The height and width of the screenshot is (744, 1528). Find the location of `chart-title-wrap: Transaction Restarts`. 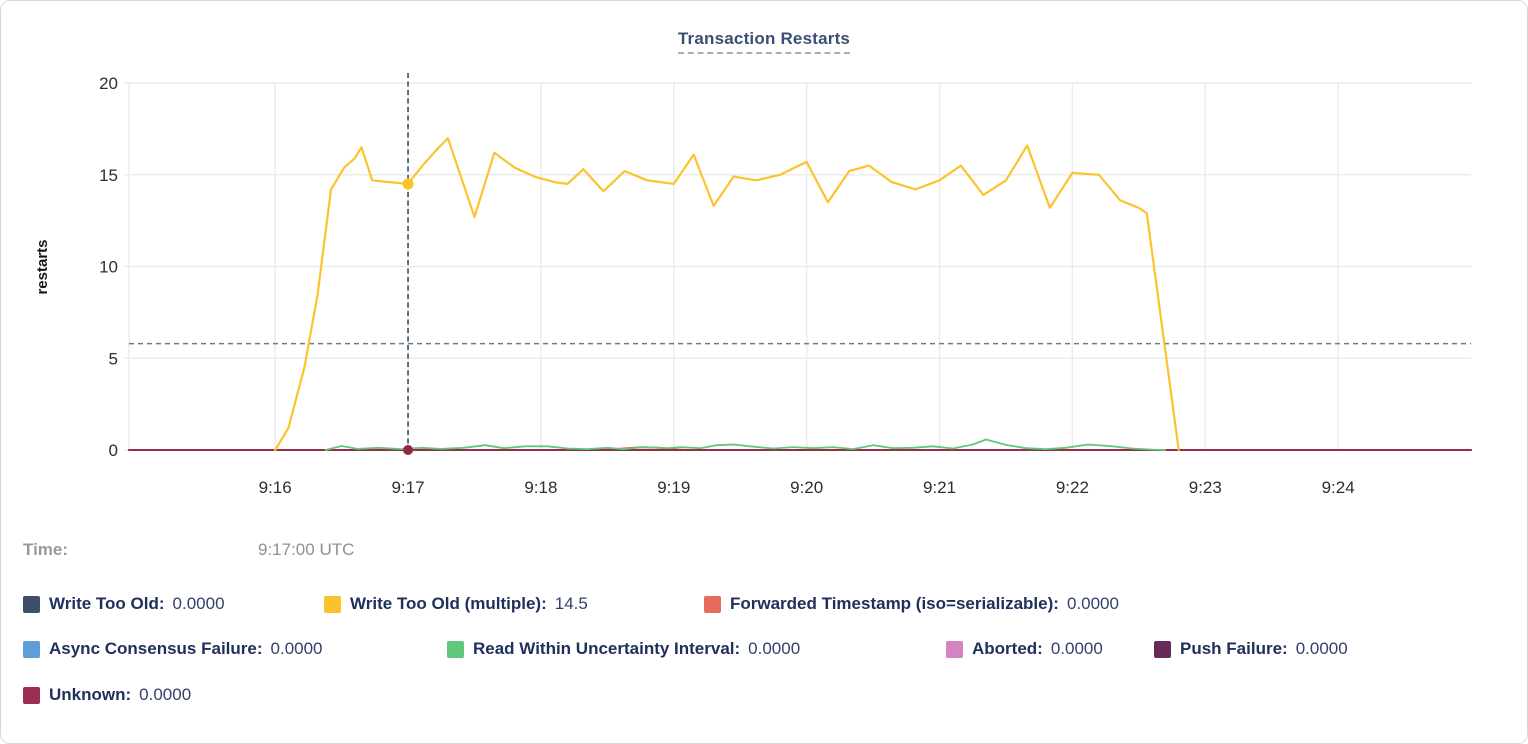

chart-title-wrap: Transaction Restarts is located at coordinates (764, 41).